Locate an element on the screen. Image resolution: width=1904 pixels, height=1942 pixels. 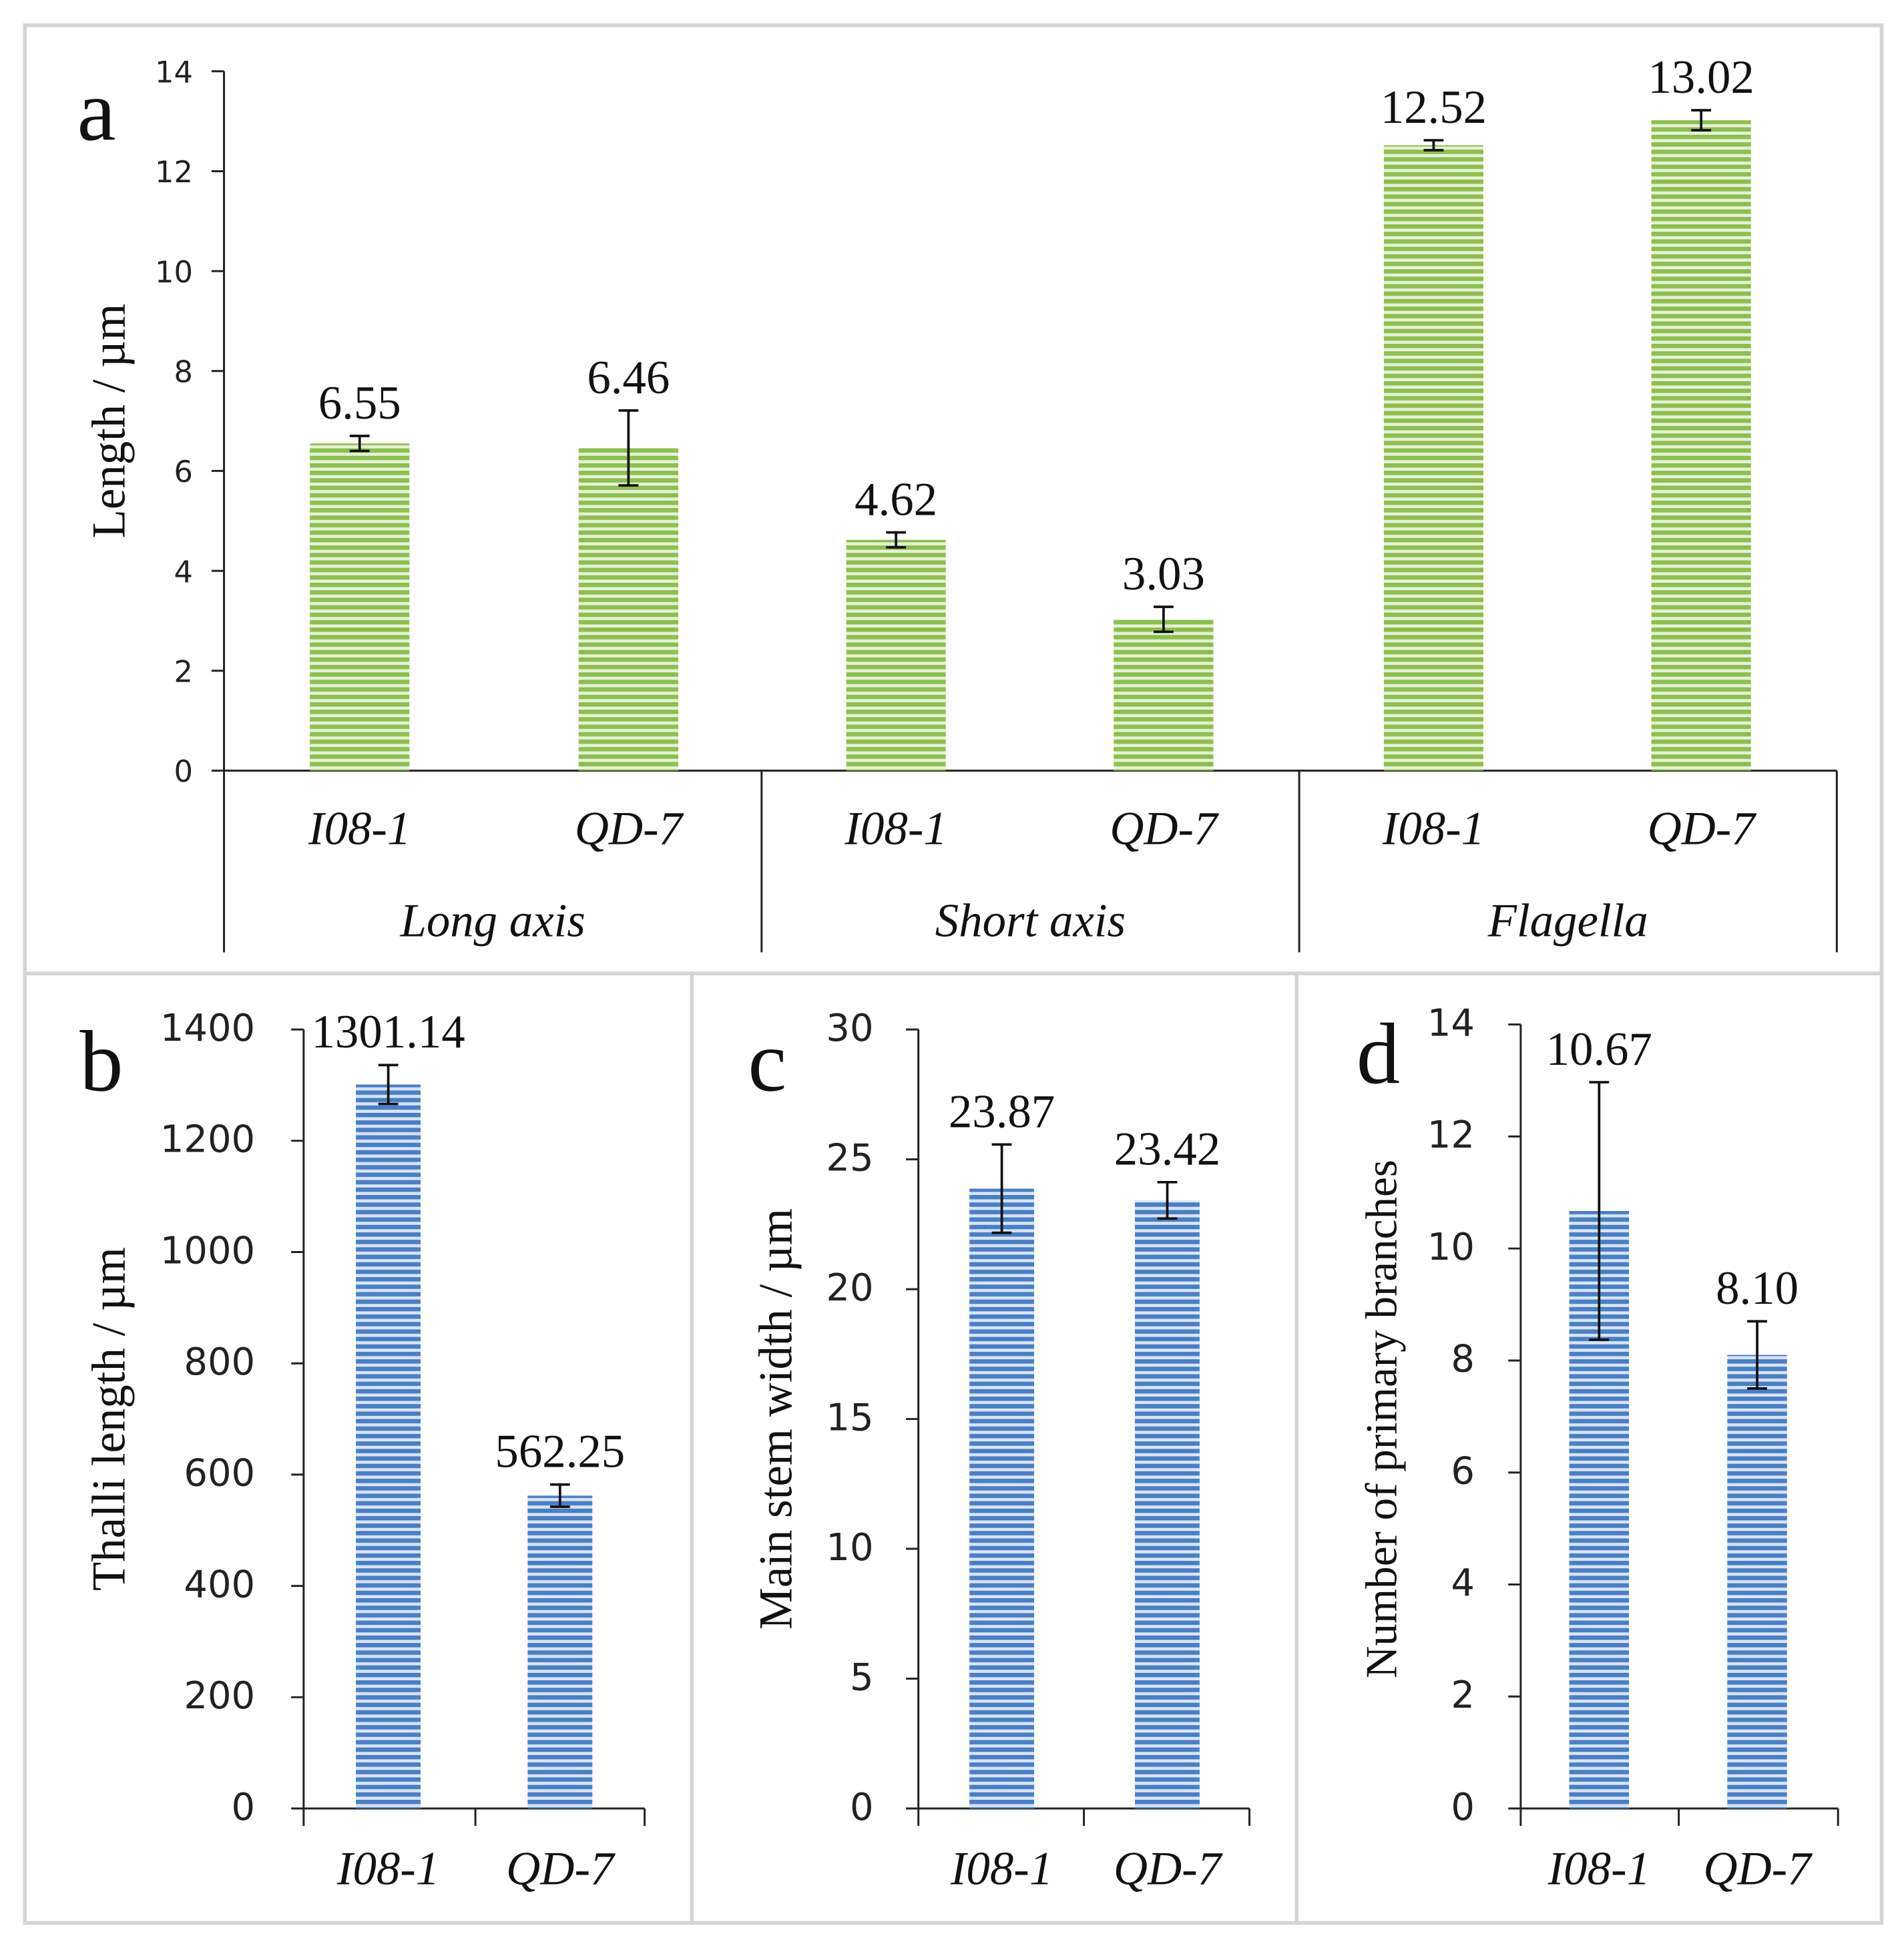
panel-label: c is located at coordinates (767, 1061).